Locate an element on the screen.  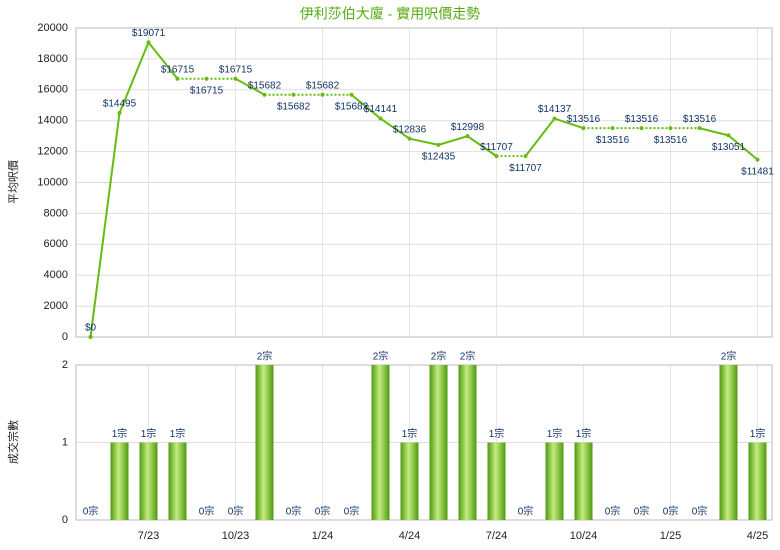
y-tick-label: 4000 is located at coordinates (56, 275).